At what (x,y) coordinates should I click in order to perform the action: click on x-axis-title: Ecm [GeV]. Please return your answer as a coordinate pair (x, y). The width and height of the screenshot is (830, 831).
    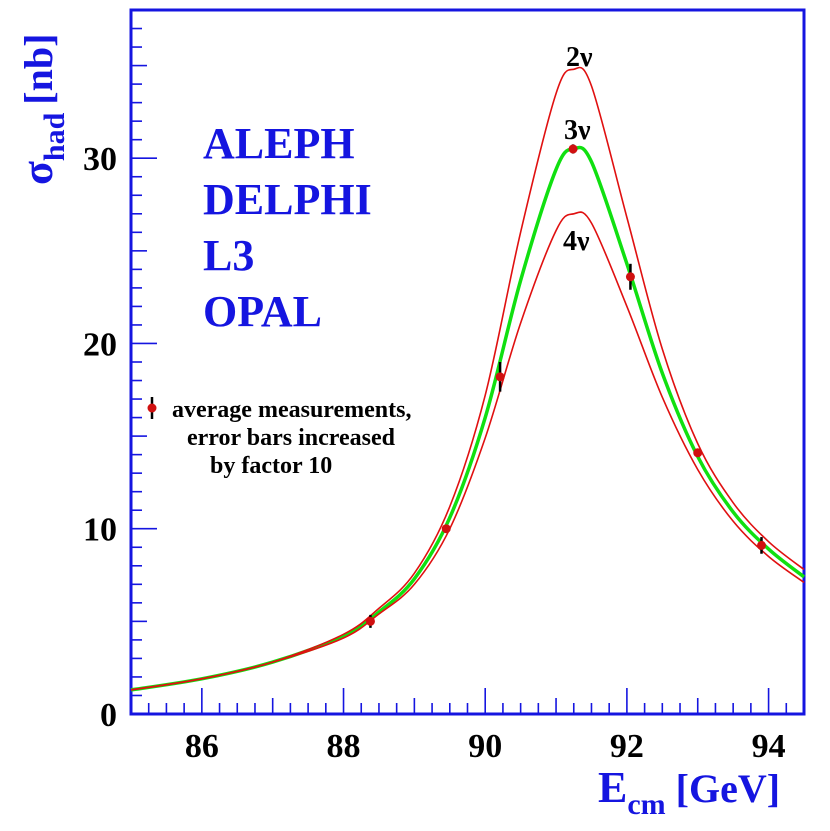
    Looking at the image, I should click on (689, 792).